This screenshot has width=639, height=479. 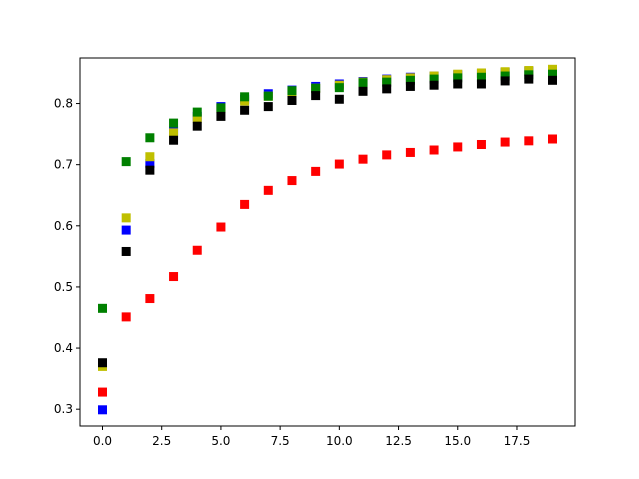 What do you see at coordinates (102, 441) in the screenshot?
I see `x-tick-label: 0.0` at bounding box center [102, 441].